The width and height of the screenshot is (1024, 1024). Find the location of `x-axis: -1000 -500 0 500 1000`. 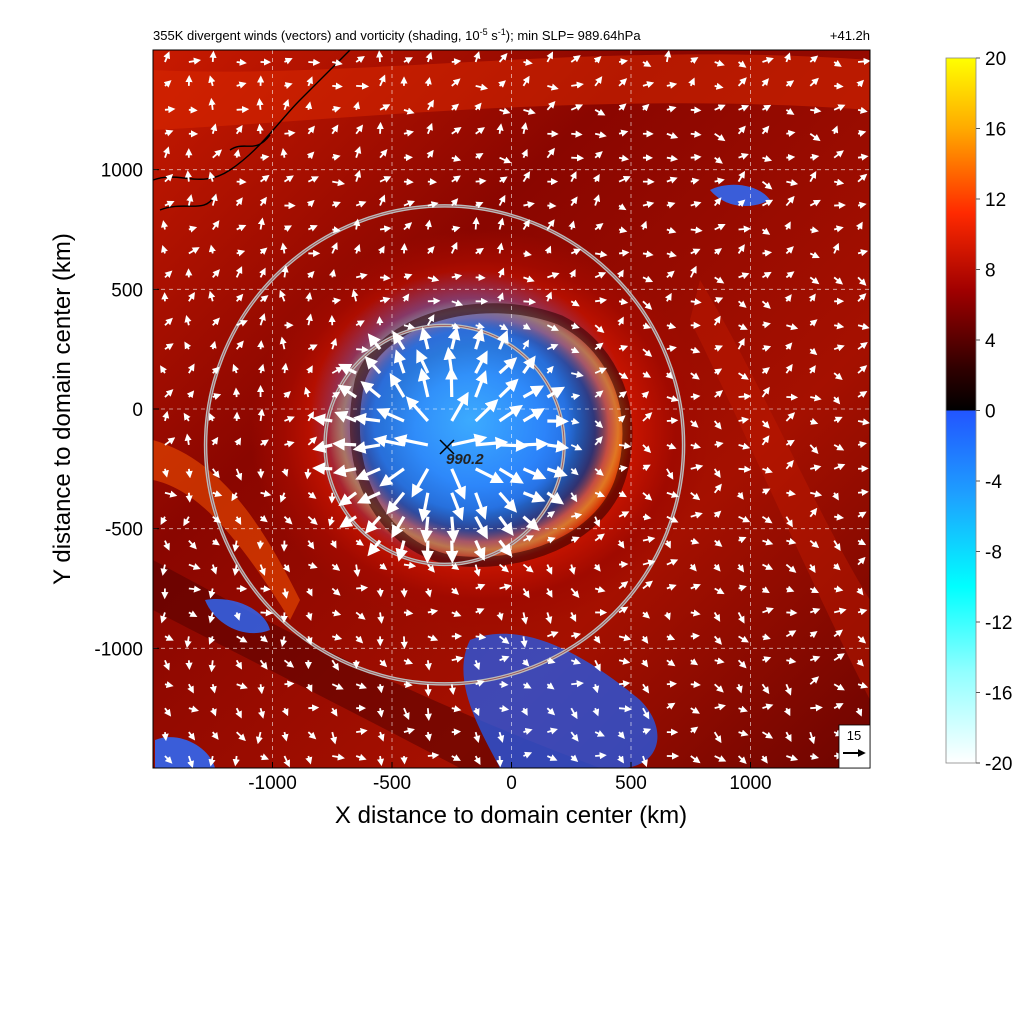

x-axis: -1000 -500 0 500 1000 is located at coordinates (510, 778).